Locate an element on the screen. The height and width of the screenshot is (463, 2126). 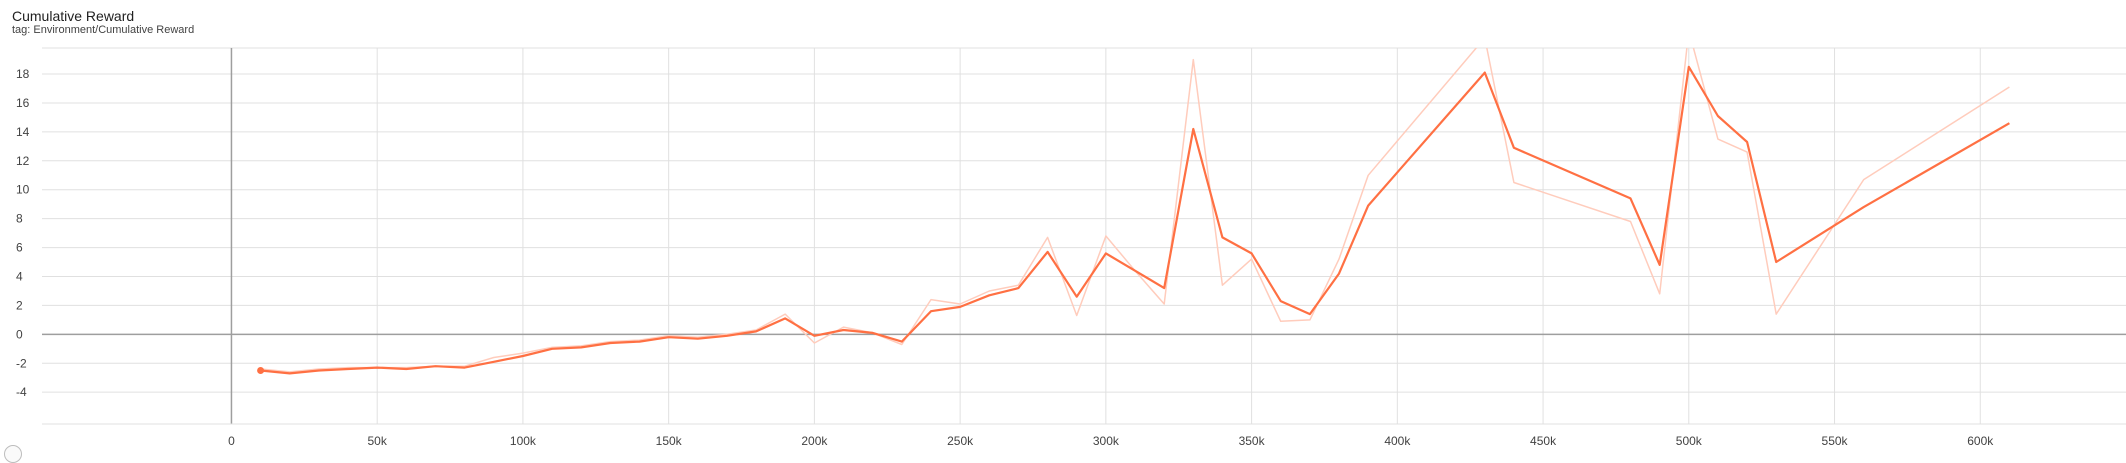
x-tick-label: 100k is located at coordinates (523, 441).